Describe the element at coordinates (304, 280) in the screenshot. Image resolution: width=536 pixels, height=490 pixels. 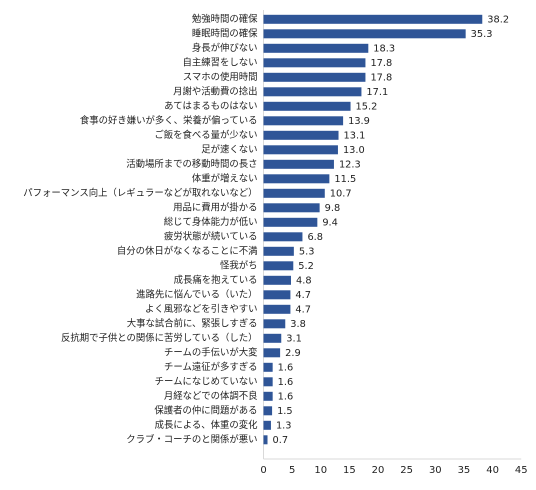
I see `data-label: 4.8` at that location.